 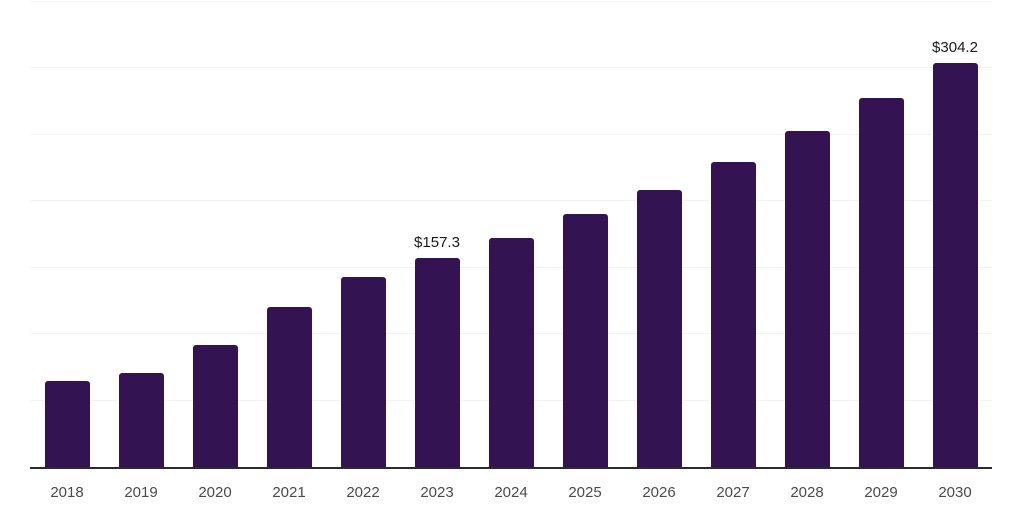 I want to click on bar-2026, so click(x=659, y=328).